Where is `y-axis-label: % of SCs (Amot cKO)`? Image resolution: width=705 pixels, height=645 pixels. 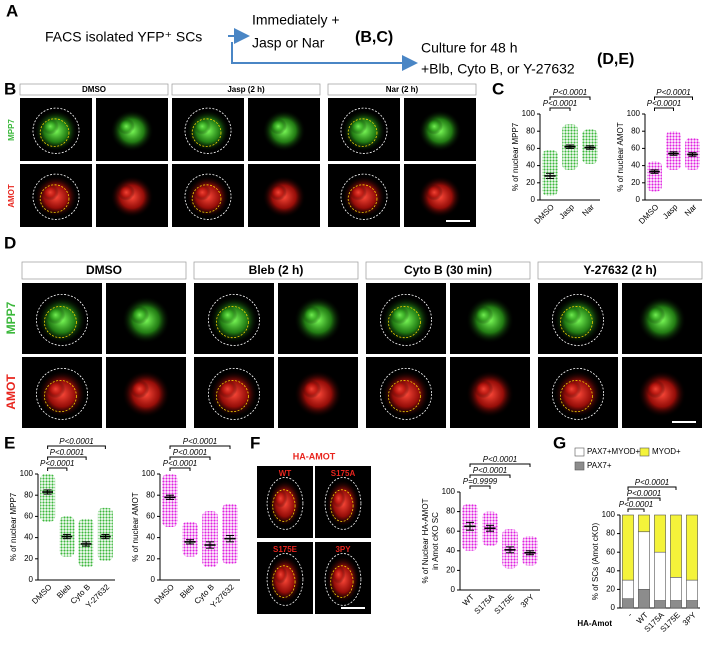
y-axis-label: % of SCs (Amot cKO) is located at coordinates (595, 561).